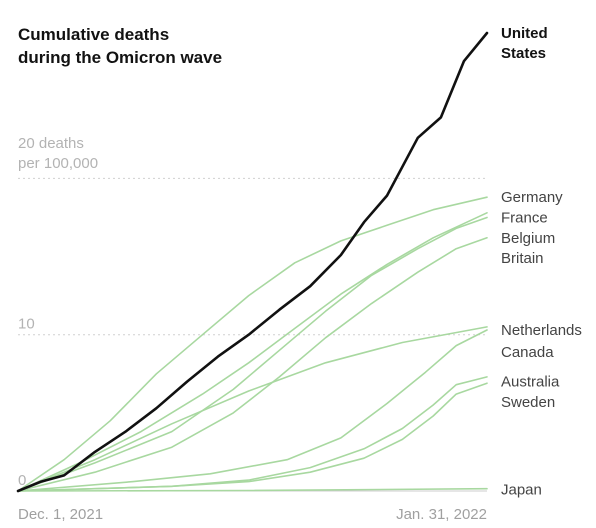 This screenshot has height=528, width=596. I want to click on y-axis-label: 20 deaths per 100,000, so click(58, 153).